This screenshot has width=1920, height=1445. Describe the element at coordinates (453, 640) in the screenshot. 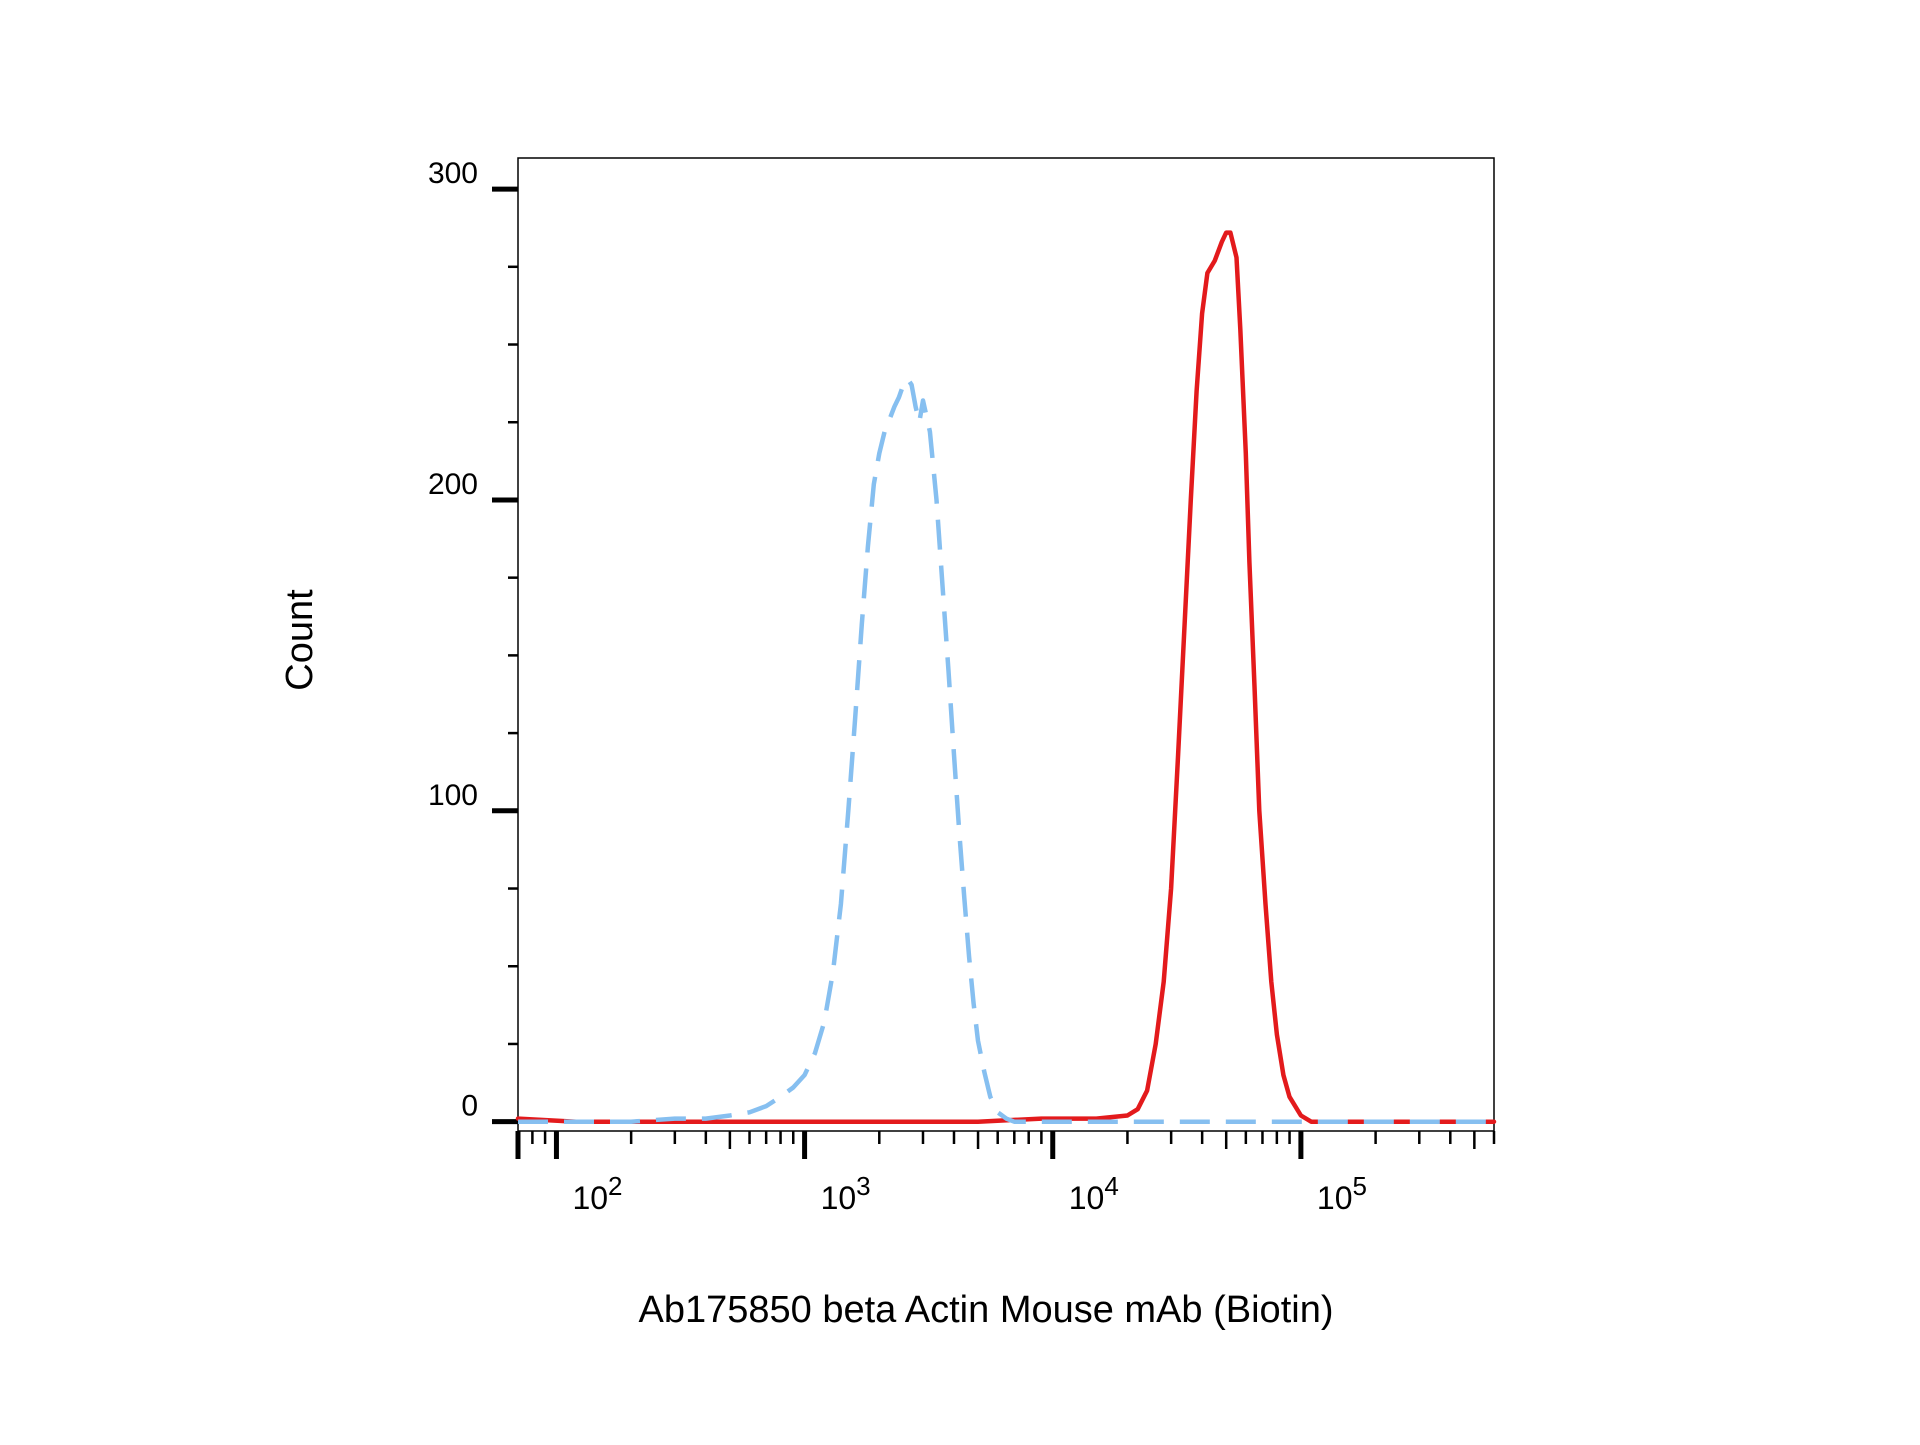

I see `y-axis-tick-labels: 0 100 200 300` at that location.